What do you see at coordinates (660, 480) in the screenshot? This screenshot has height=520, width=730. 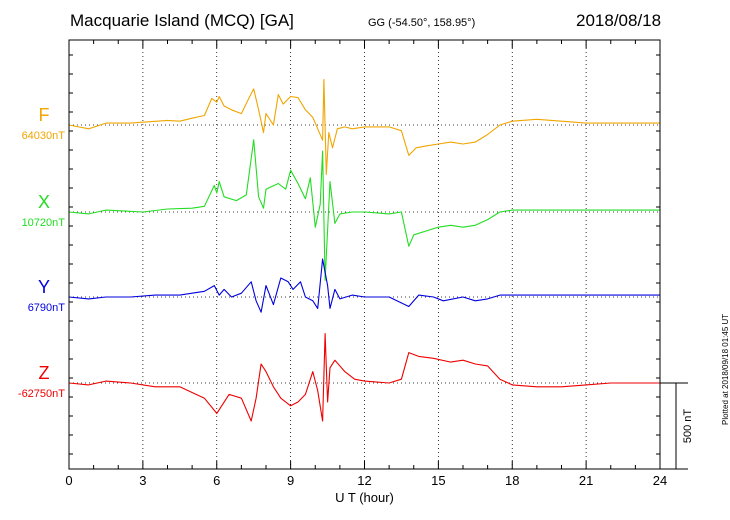 I see `x-tick-label: 24` at bounding box center [660, 480].